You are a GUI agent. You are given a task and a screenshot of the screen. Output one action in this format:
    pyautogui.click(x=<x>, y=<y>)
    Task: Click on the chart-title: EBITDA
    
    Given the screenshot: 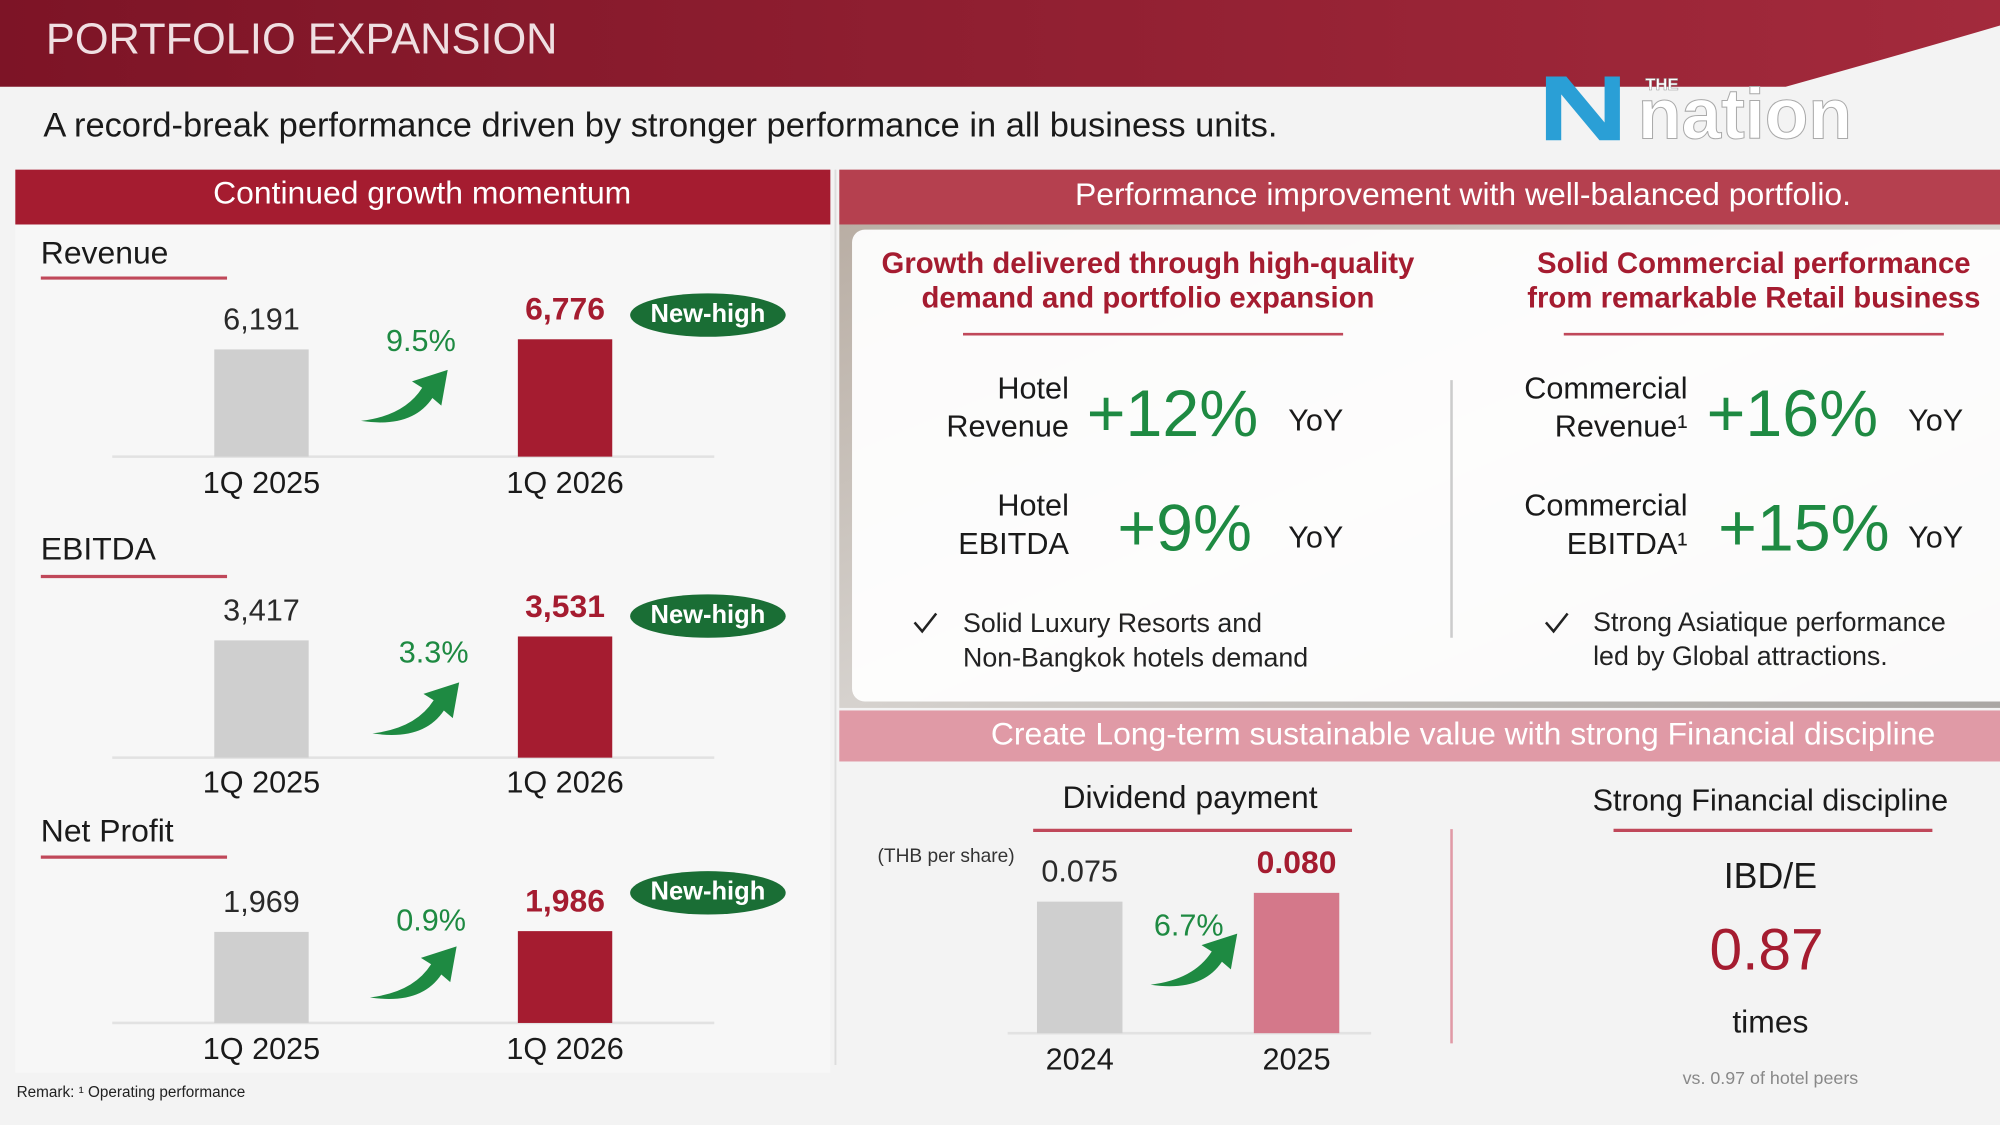 What is the action you would take?
    pyautogui.click(x=99, y=548)
    